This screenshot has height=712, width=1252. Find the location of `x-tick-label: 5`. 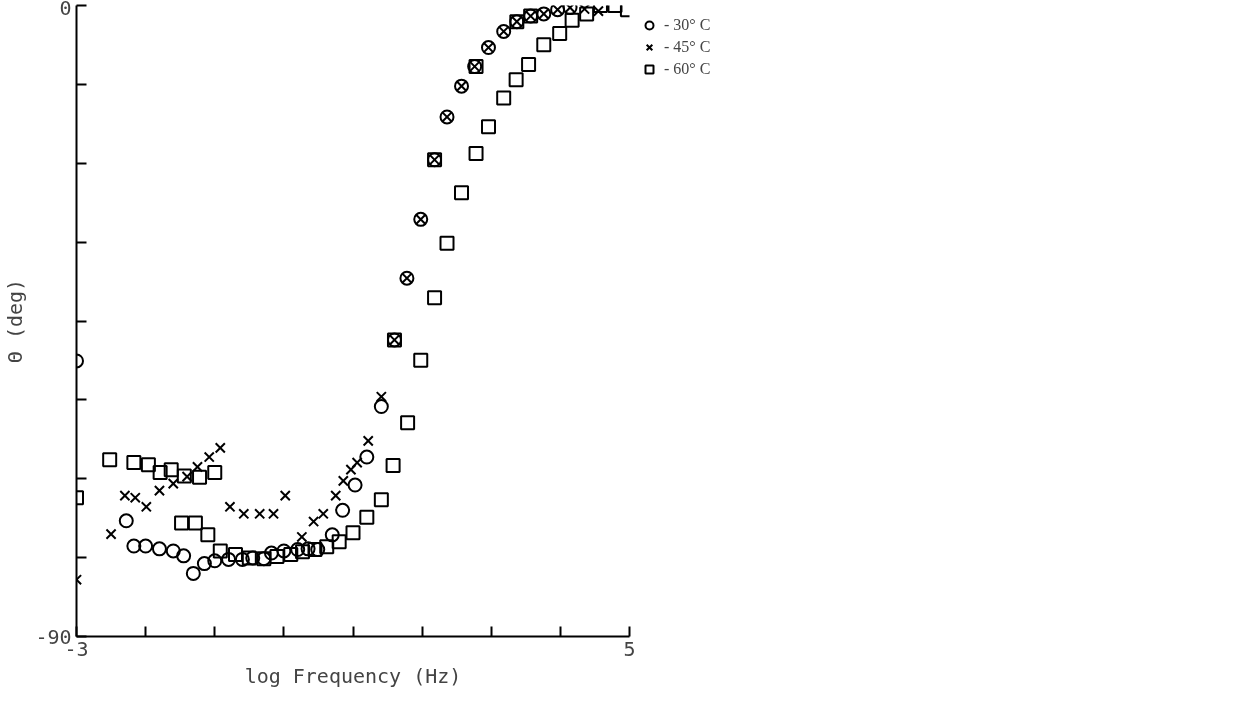

x-tick-label: 5 is located at coordinates (629, 648).